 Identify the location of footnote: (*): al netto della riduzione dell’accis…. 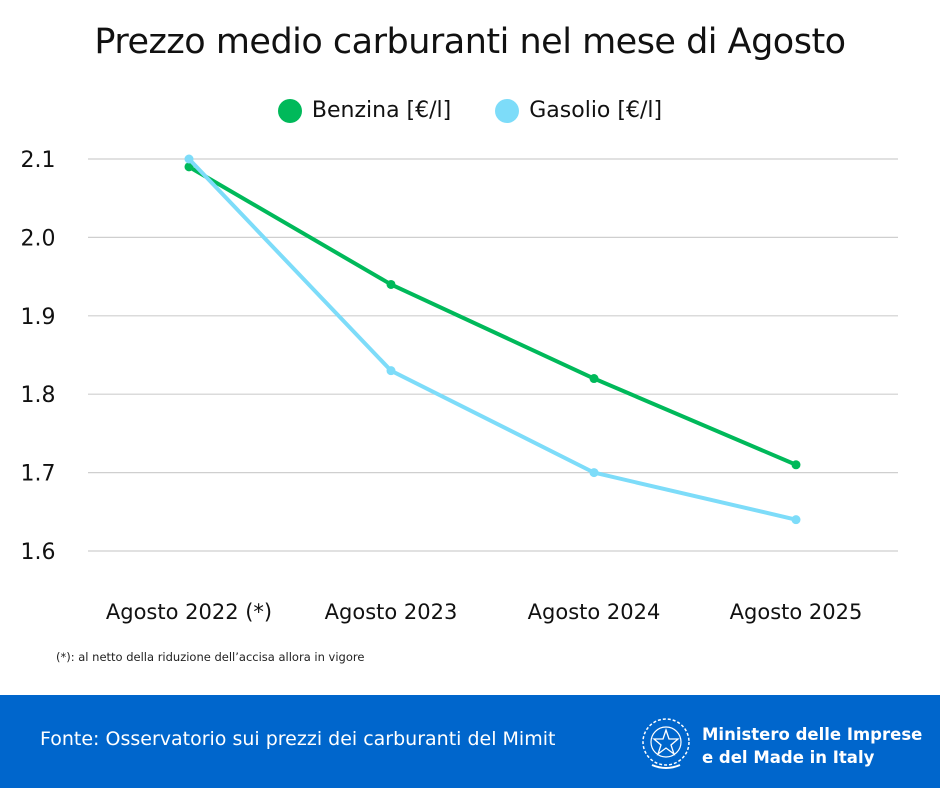
(210, 657).